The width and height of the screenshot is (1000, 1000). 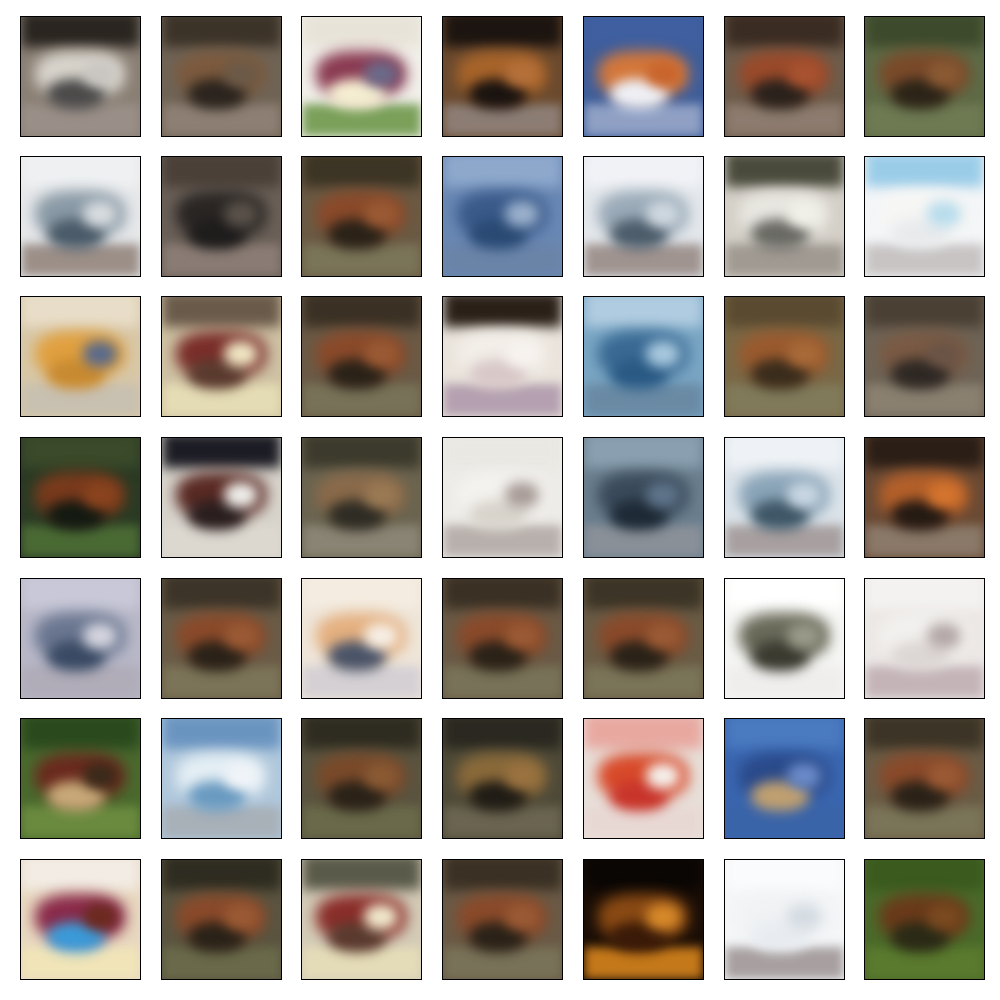 What do you see at coordinates (221, 76) in the screenshot?
I see `sample-tile-r1-c2` at bounding box center [221, 76].